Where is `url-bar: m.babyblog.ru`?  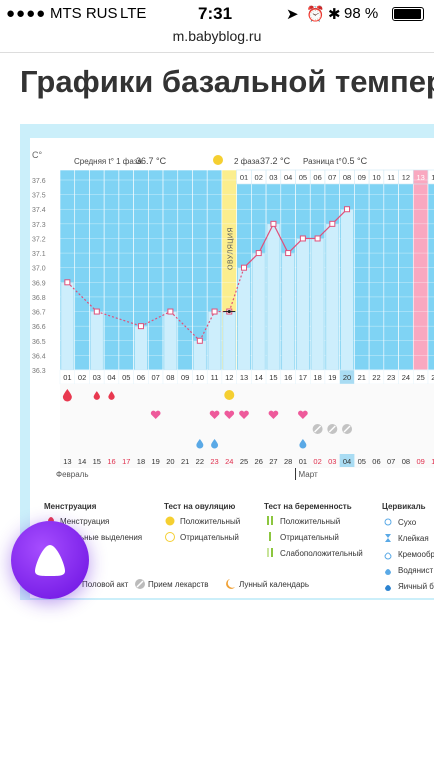
url-bar: m.babyblog.ru is located at coordinates (217, 36).